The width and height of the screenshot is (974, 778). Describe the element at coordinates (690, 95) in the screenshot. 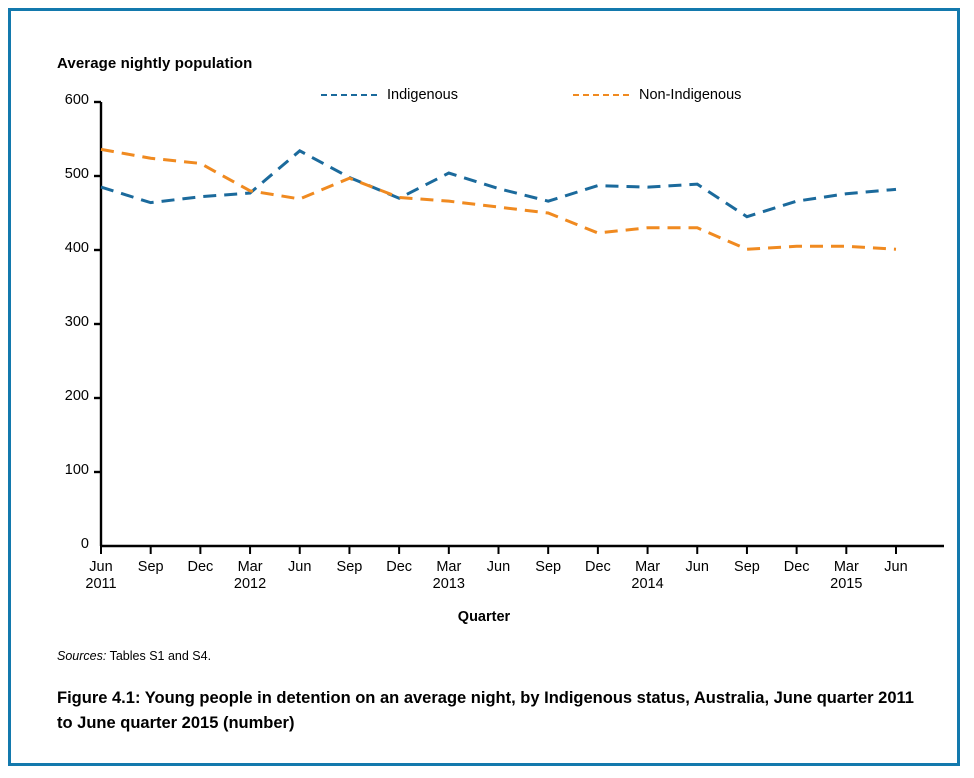

I see `legend-label-non-indigenous: Non-Indigenous` at that location.